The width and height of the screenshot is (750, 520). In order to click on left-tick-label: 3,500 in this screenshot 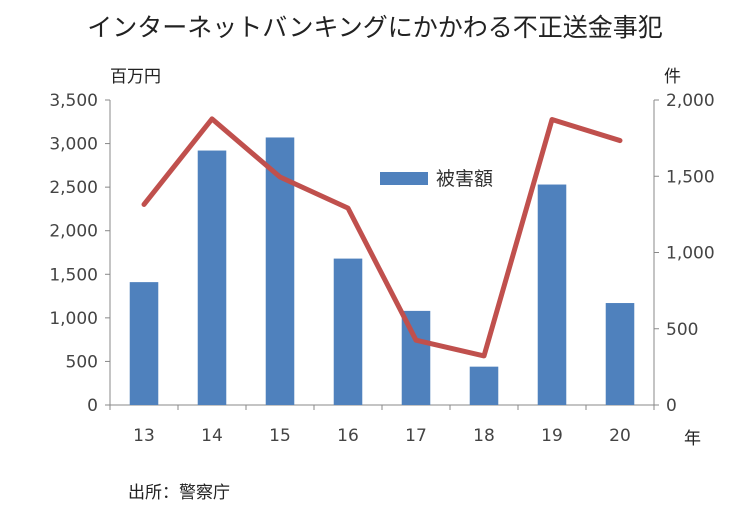, I will do `click(73, 101)`.